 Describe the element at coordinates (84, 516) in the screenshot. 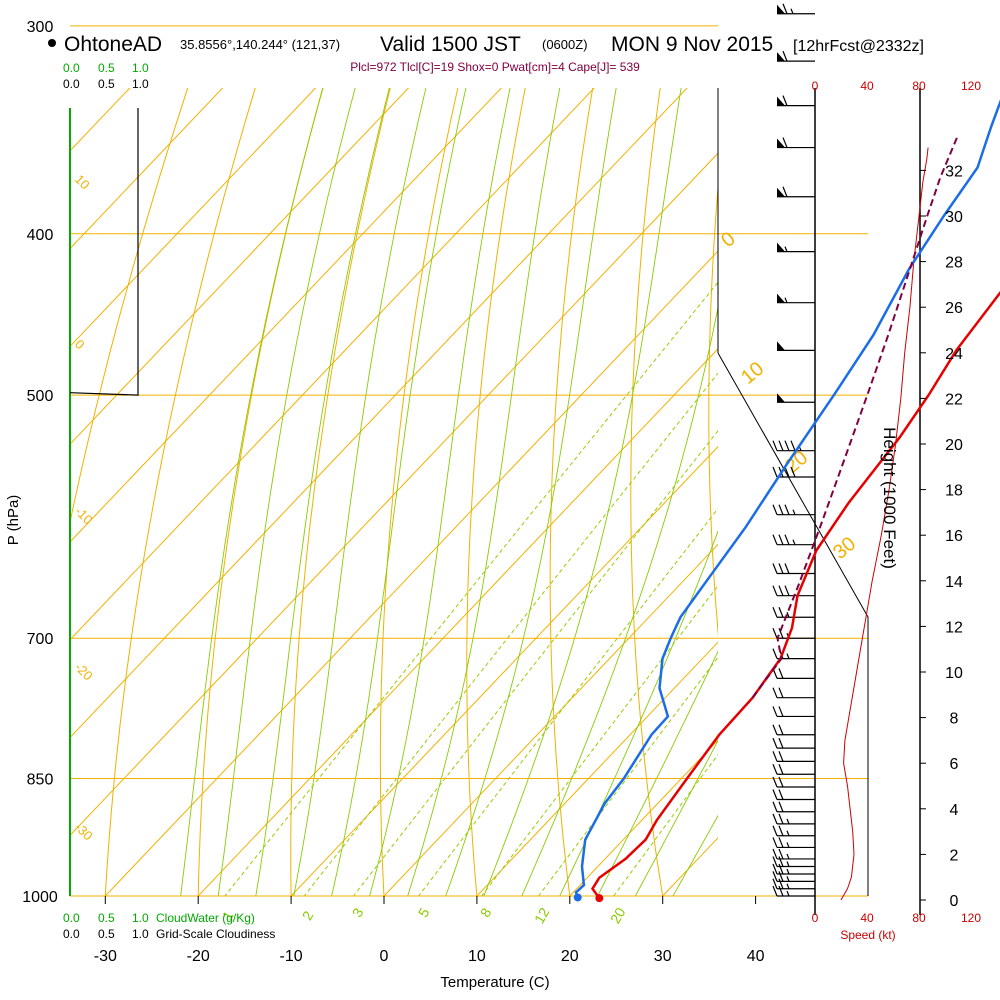

I see `isotherm-label: -10` at that location.